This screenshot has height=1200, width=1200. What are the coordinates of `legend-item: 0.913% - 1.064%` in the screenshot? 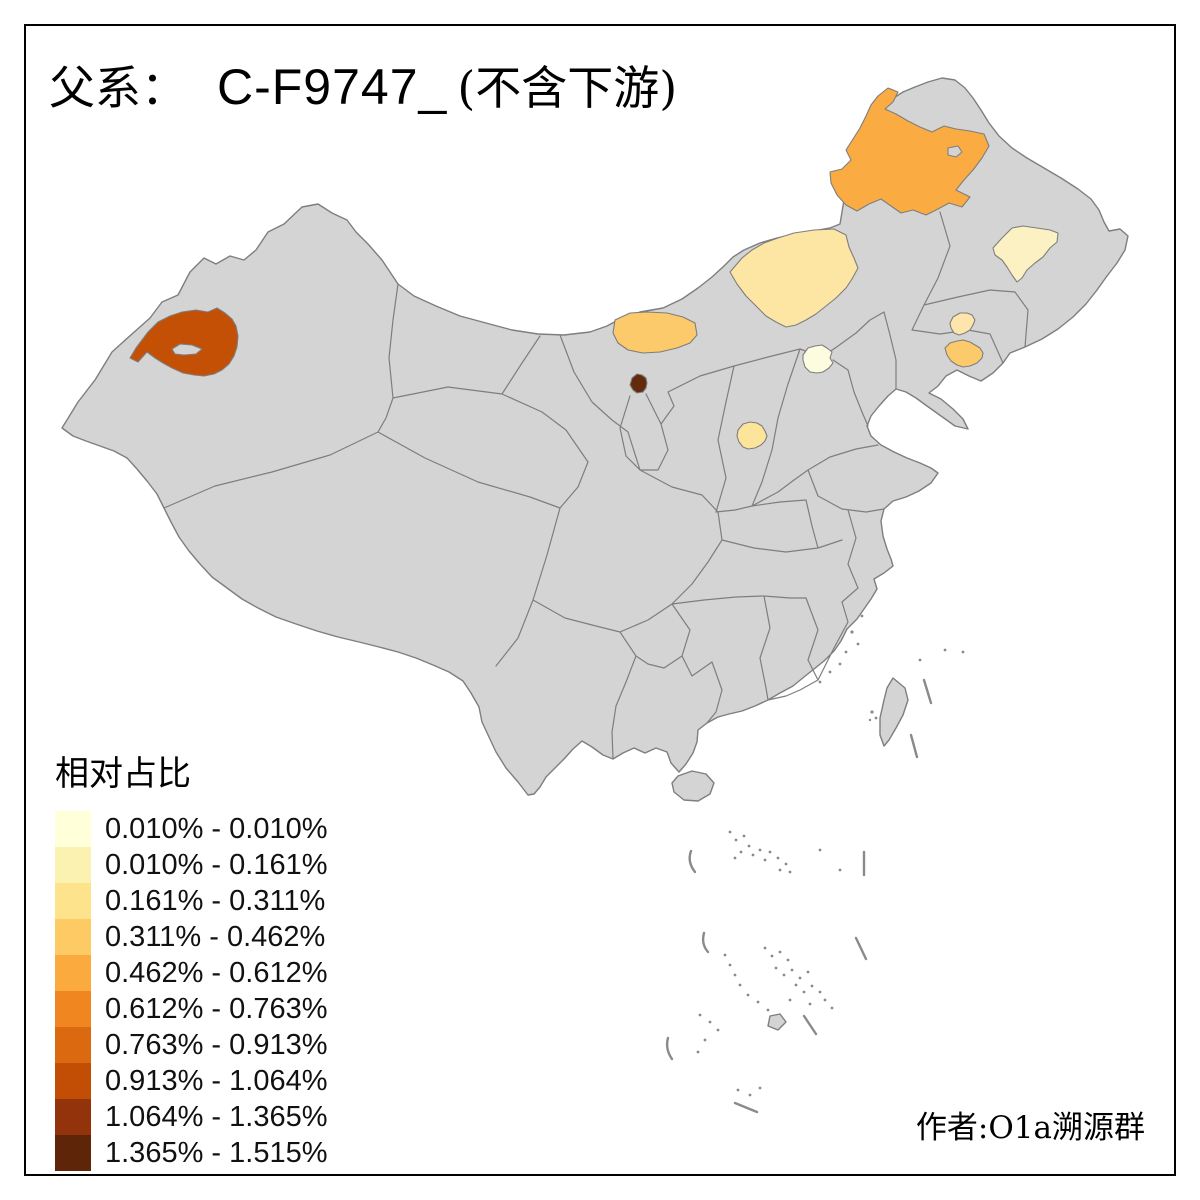 It's located at (191, 1081).